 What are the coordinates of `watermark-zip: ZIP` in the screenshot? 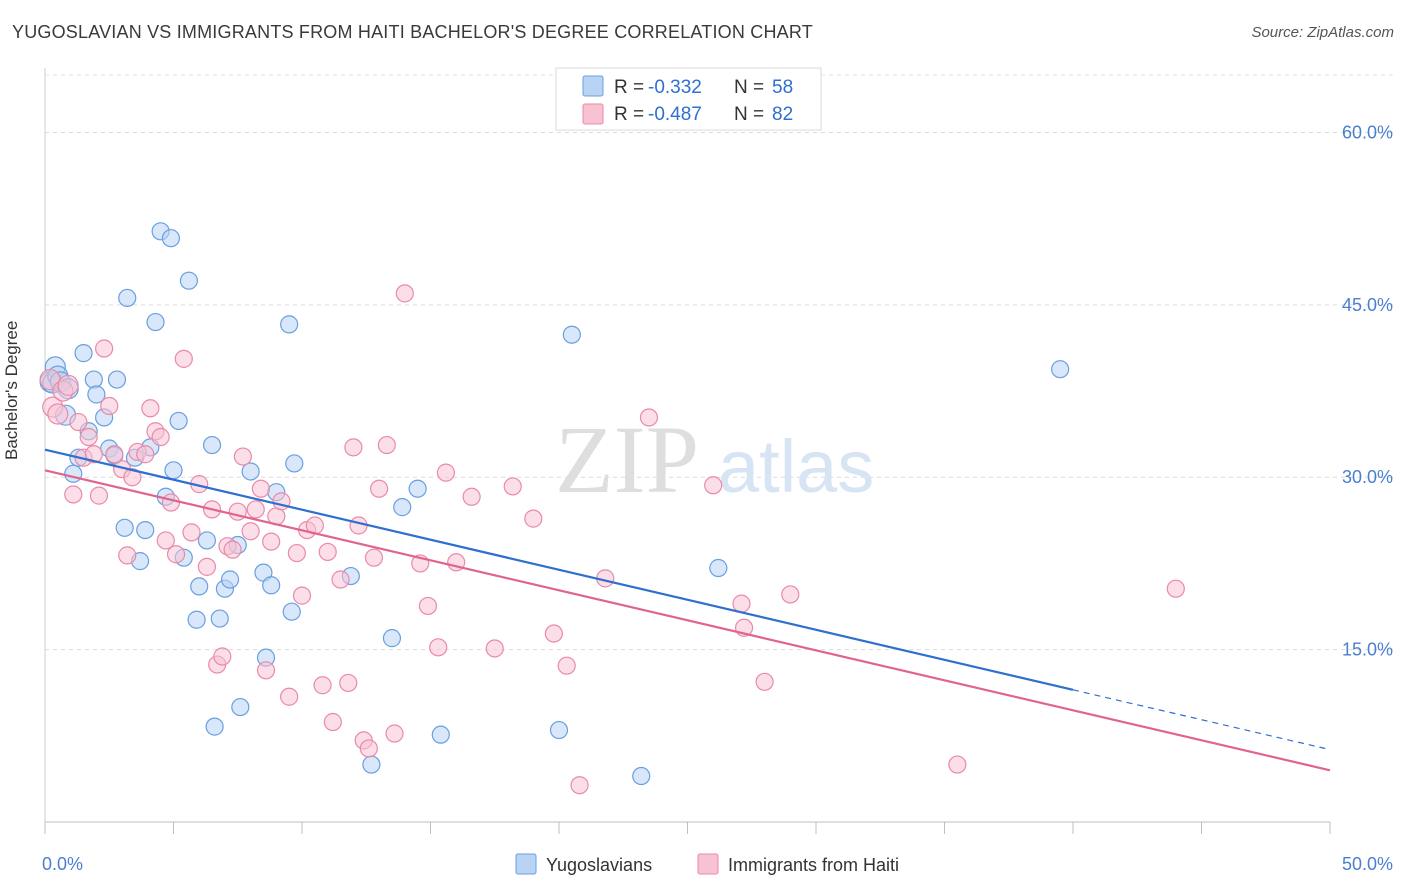 It's located at (627, 459).